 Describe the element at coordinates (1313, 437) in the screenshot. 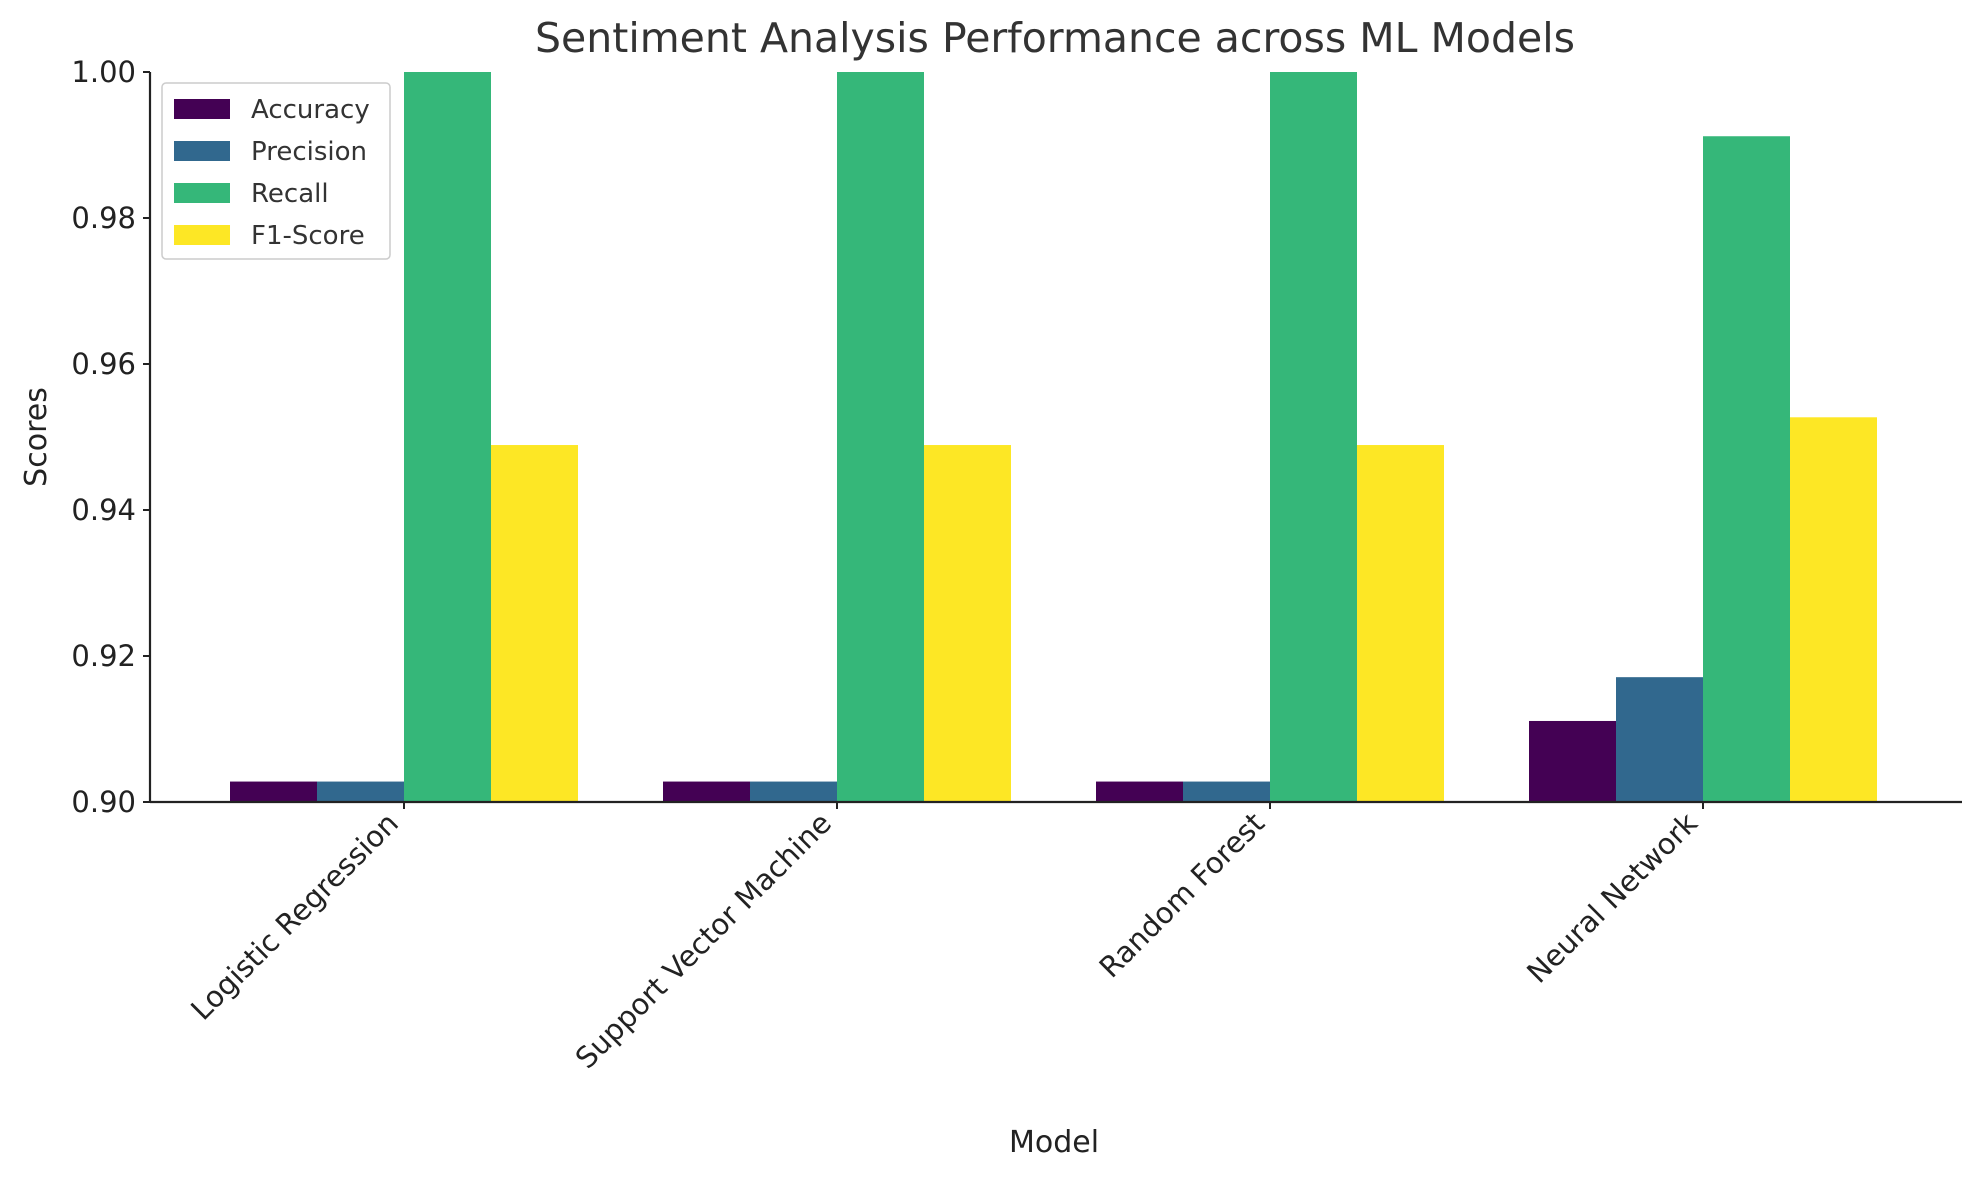

I see `bar-recall-random-forest` at that location.